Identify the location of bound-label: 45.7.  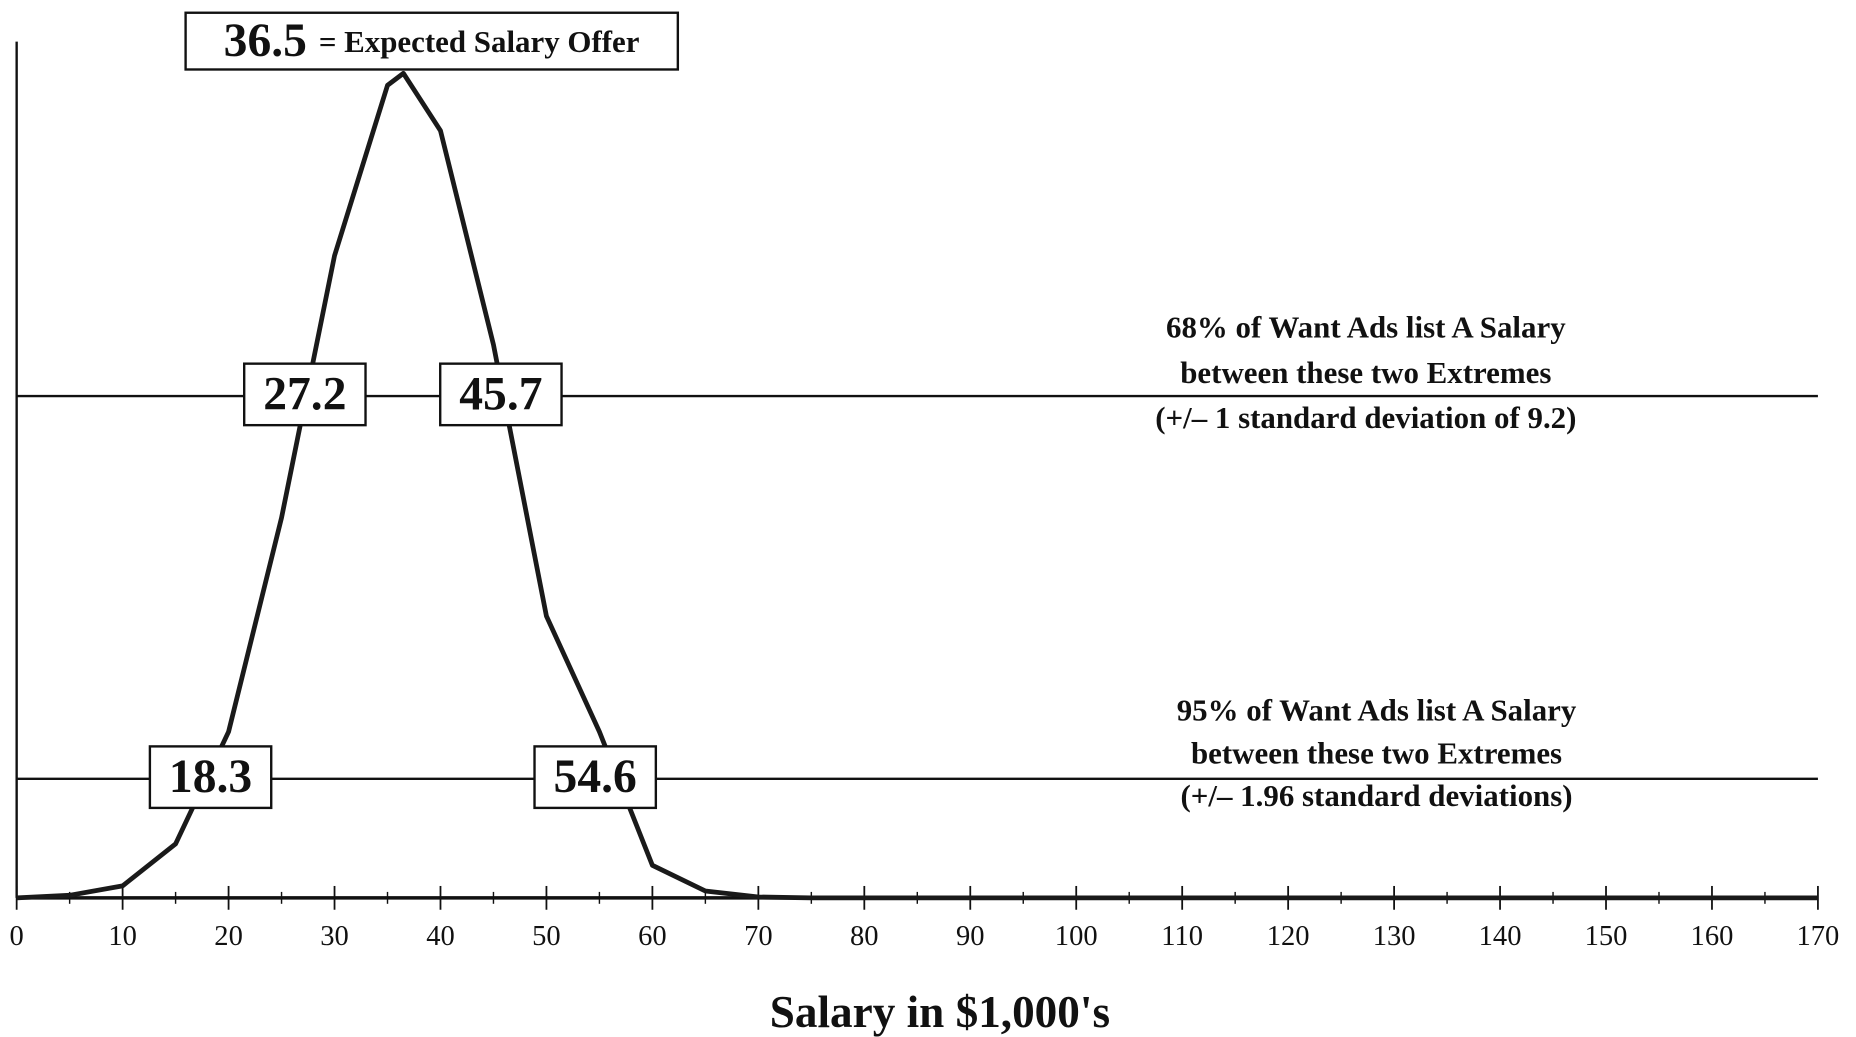
(500, 394).